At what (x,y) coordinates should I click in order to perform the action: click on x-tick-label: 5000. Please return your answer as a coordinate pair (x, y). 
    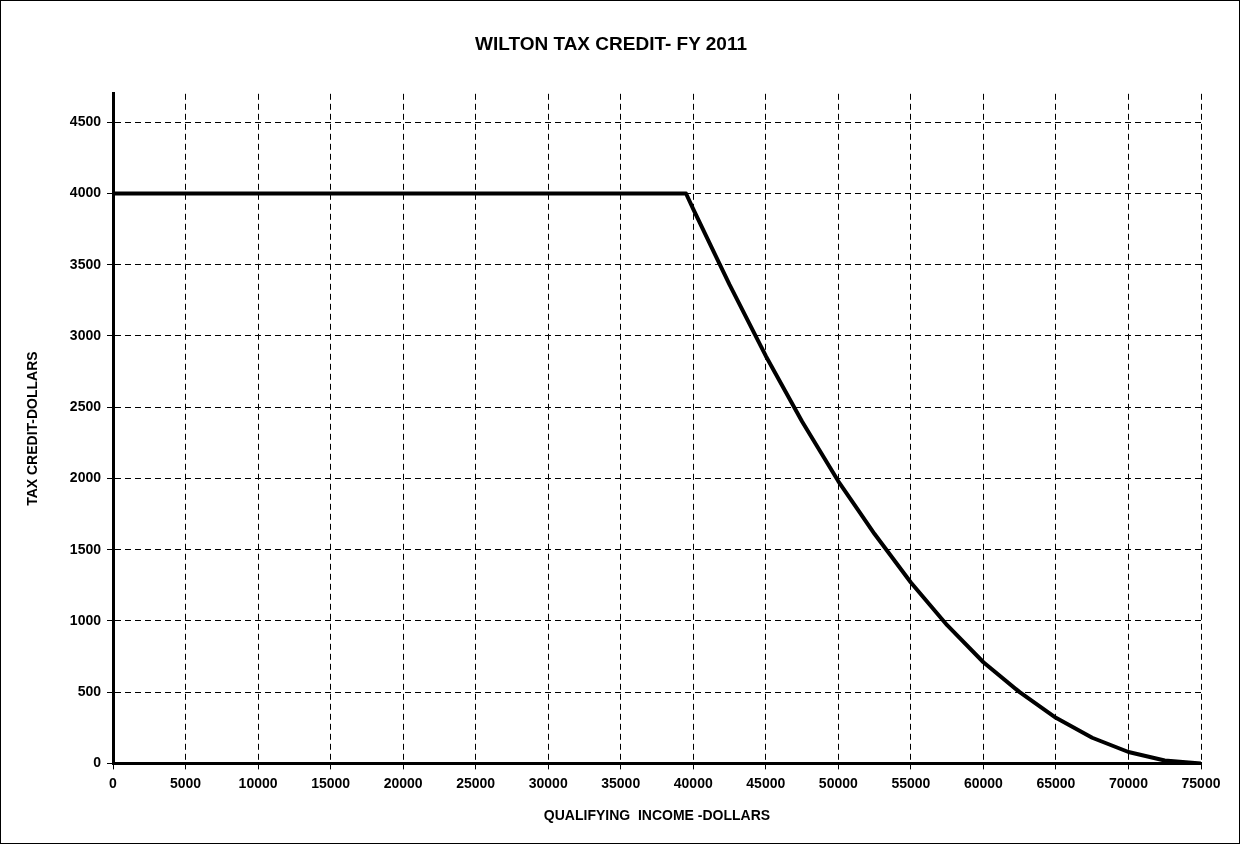
    Looking at the image, I should click on (185, 782).